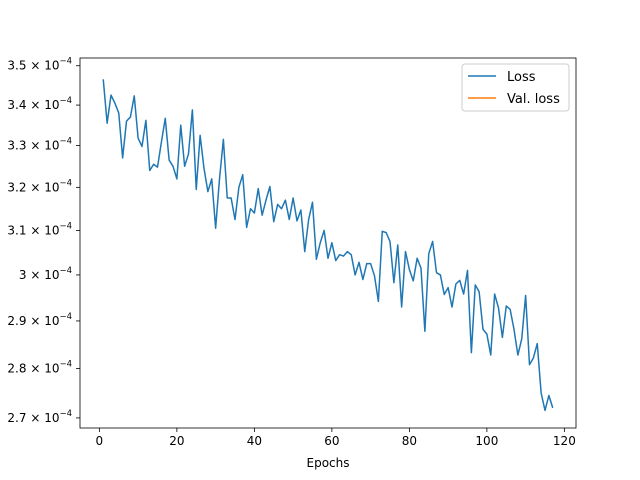  Describe the element at coordinates (515, 87) in the screenshot. I see `legend: Loss Val. loss` at that location.